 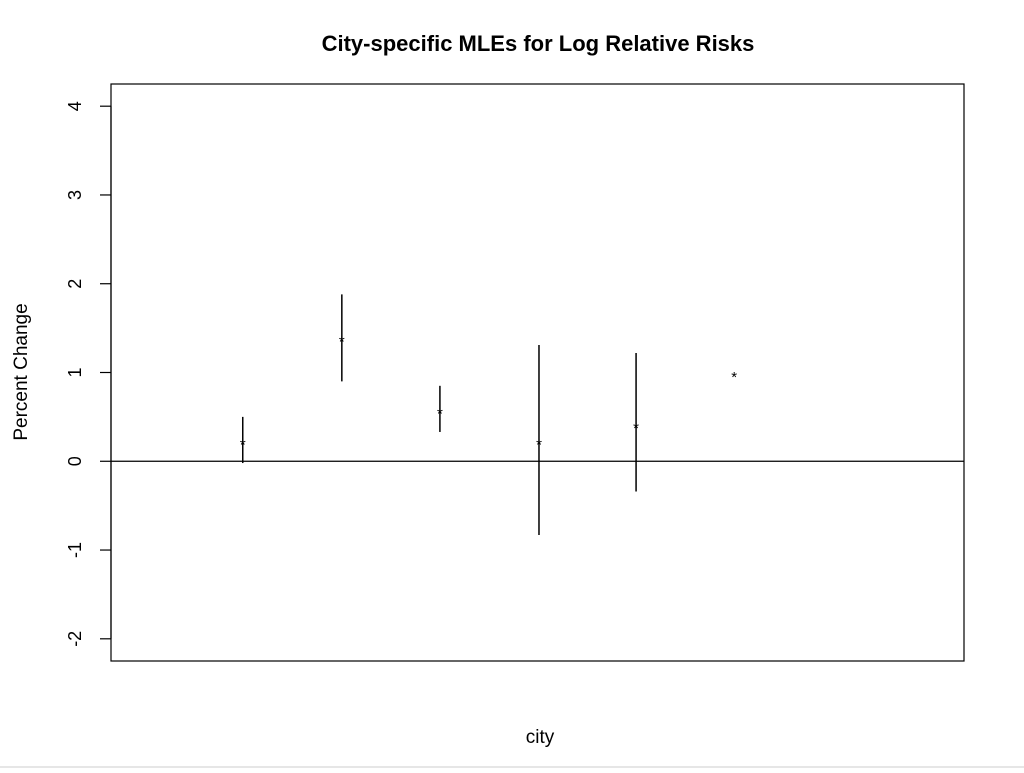 What do you see at coordinates (75, 550) in the screenshot?
I see `y-tick-label: -1` at bounding box center [75, 550].